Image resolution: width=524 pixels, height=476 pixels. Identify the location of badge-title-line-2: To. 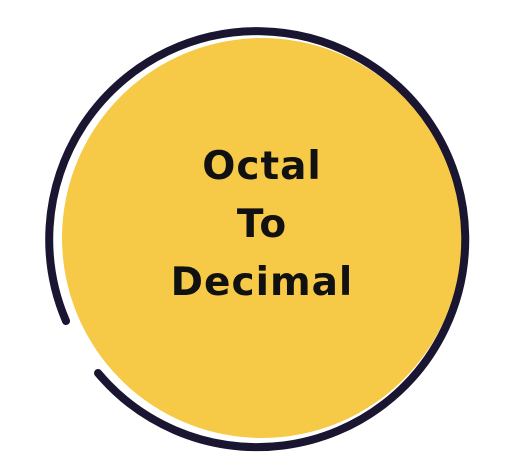
(262, 224).